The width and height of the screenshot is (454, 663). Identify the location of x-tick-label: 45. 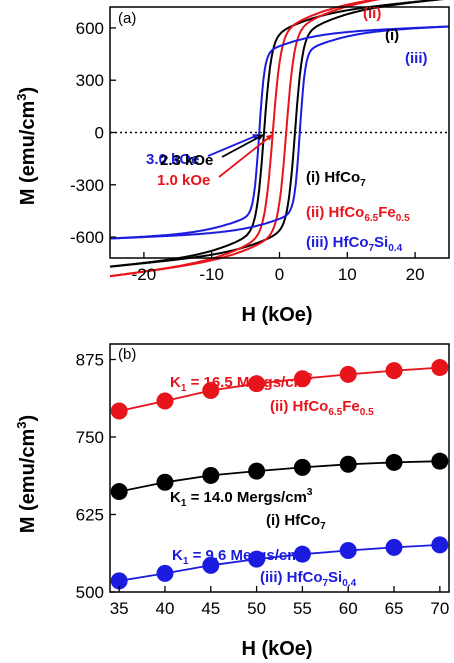
(210, 608).